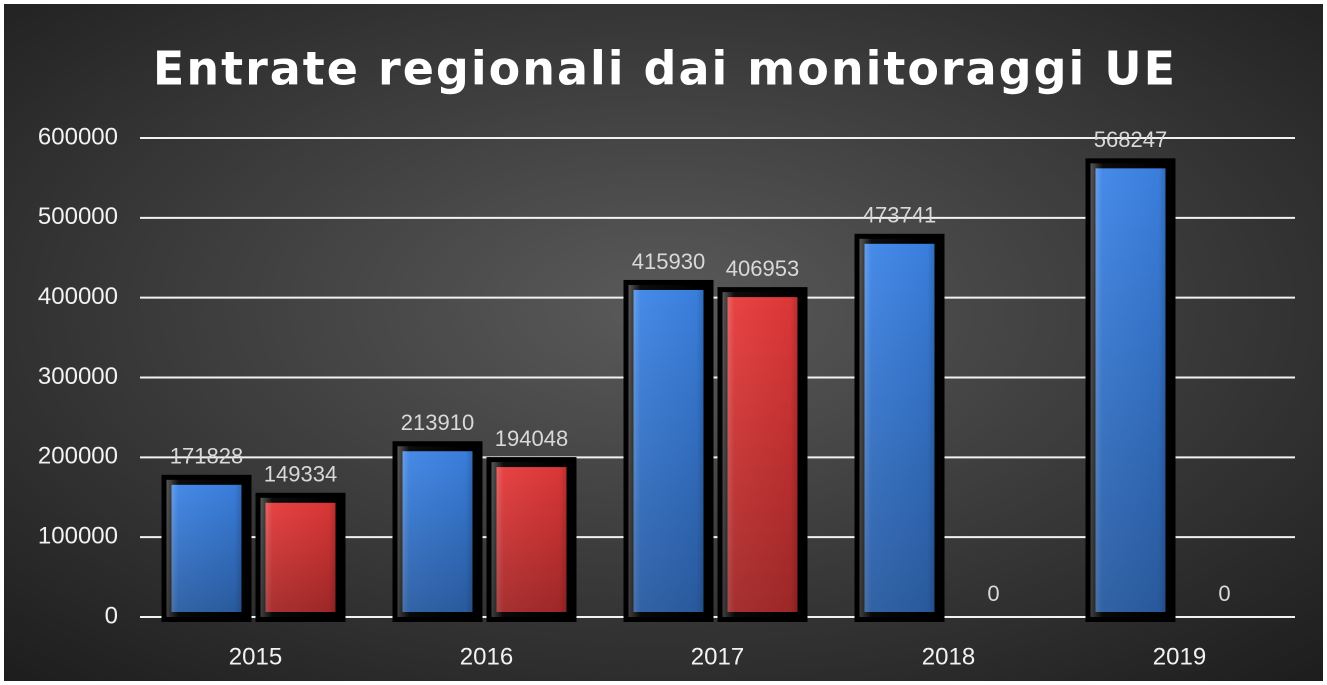  I want to click on x-tick-label: 2019, so click(1179, 656).